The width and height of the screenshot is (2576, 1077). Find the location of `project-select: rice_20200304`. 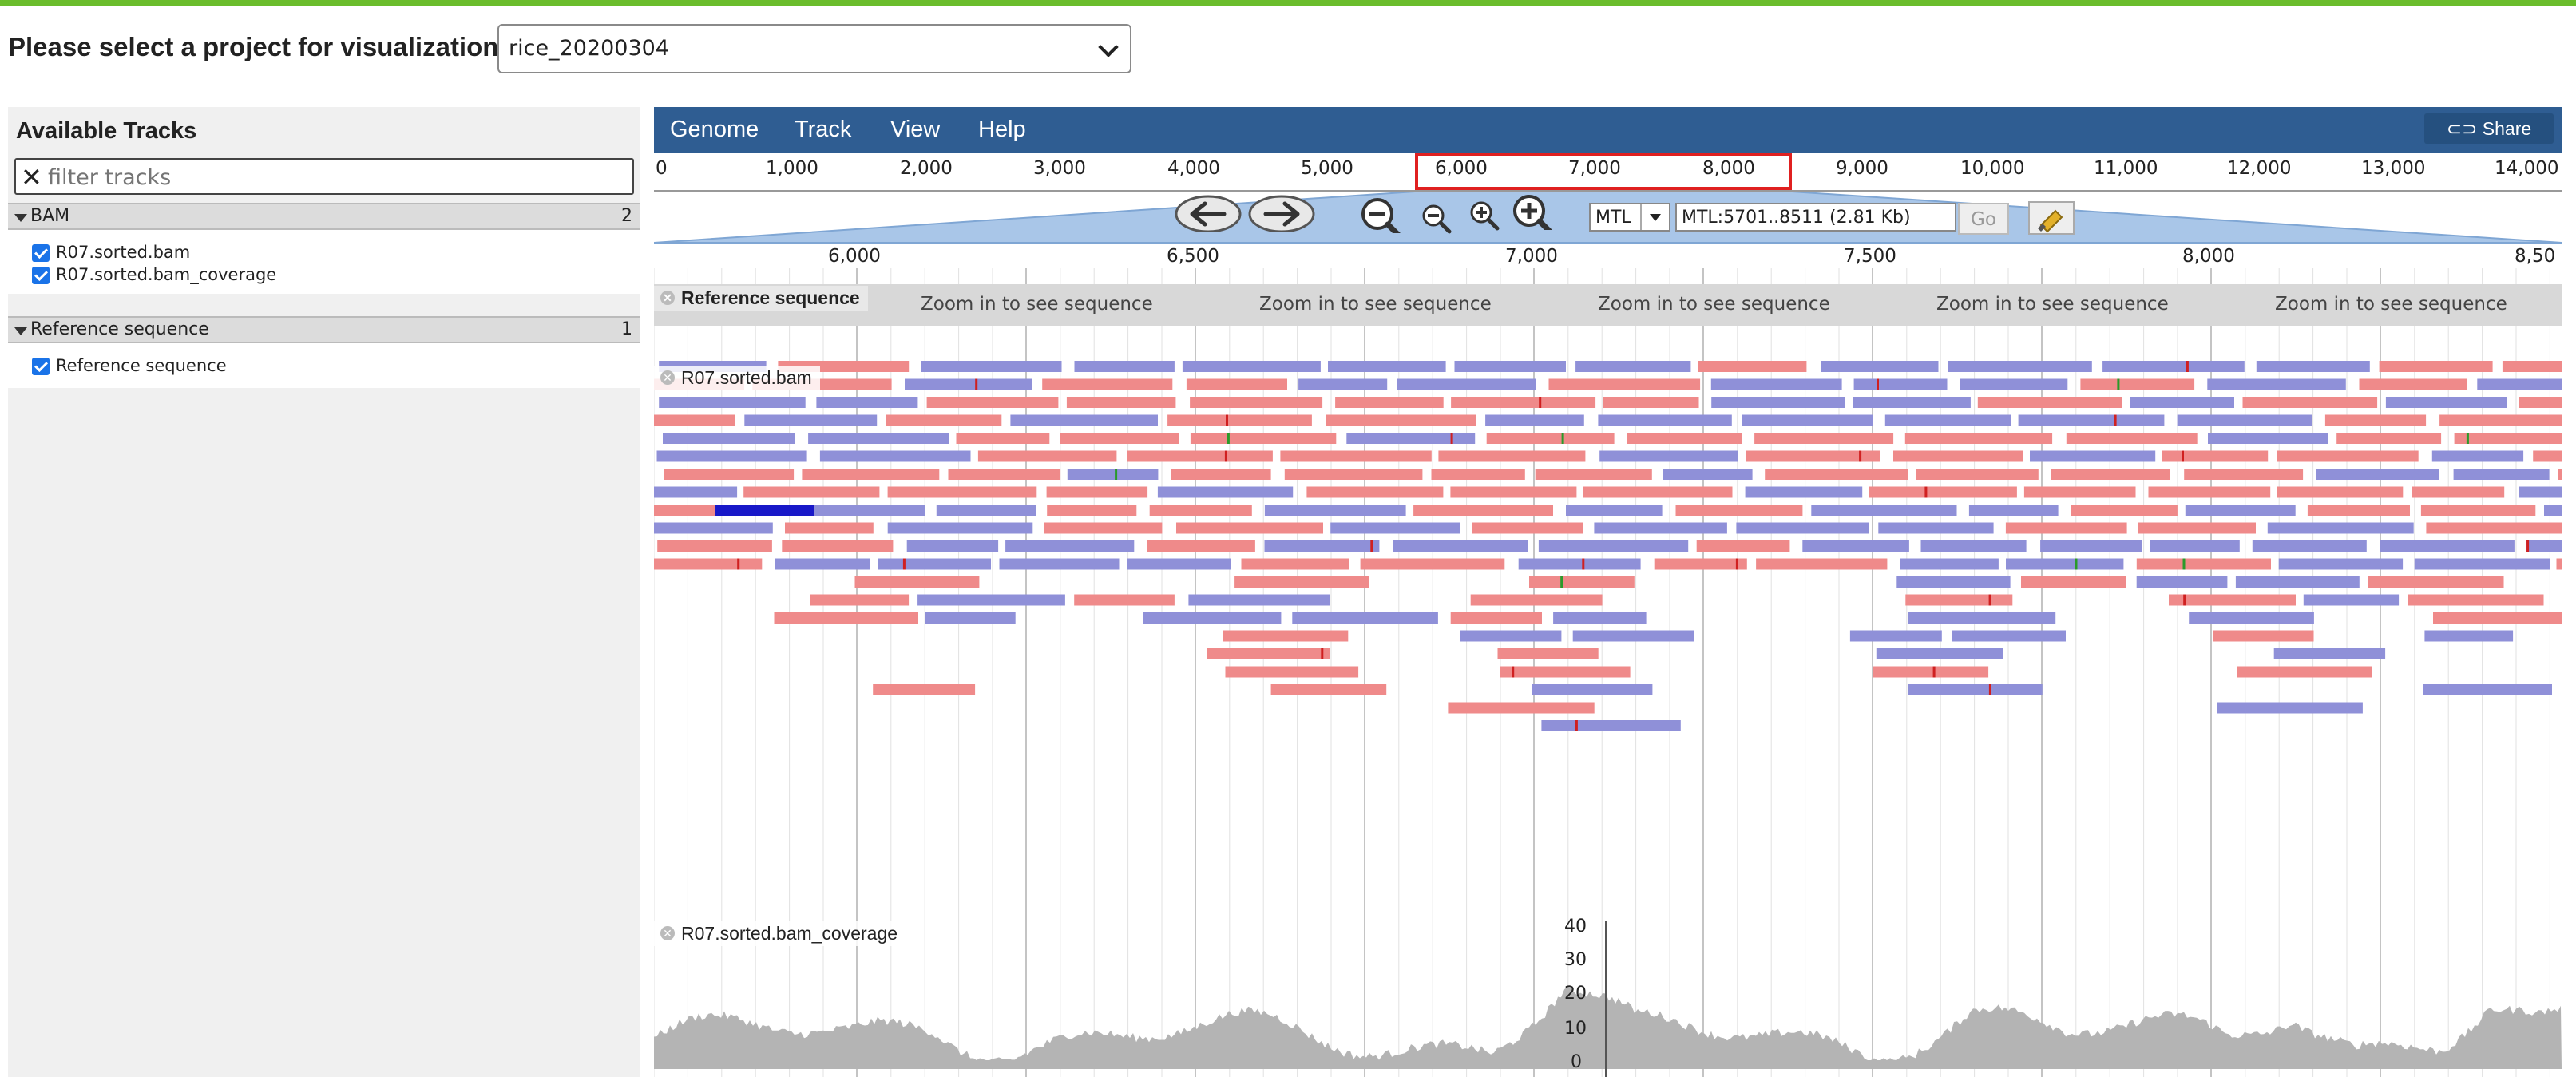

project-select: rice_20200304 is located at coordinates (814, 48).